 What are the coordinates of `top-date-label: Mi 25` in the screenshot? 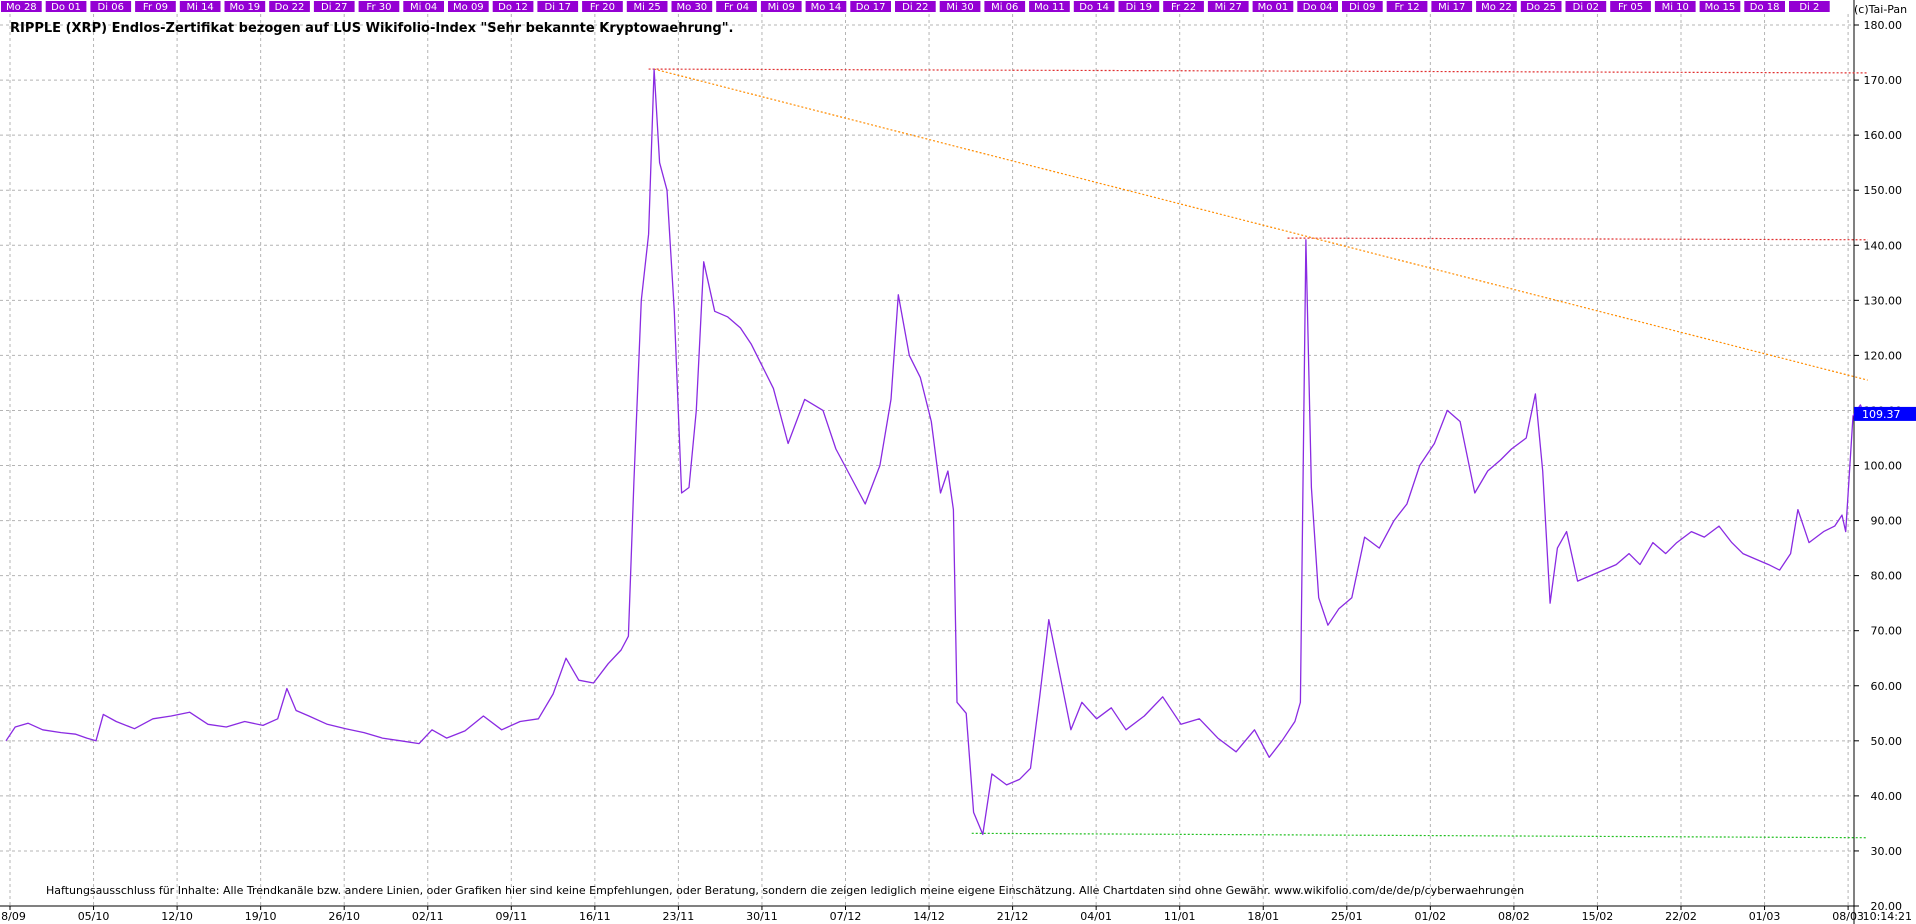 It's located at (646, 7).